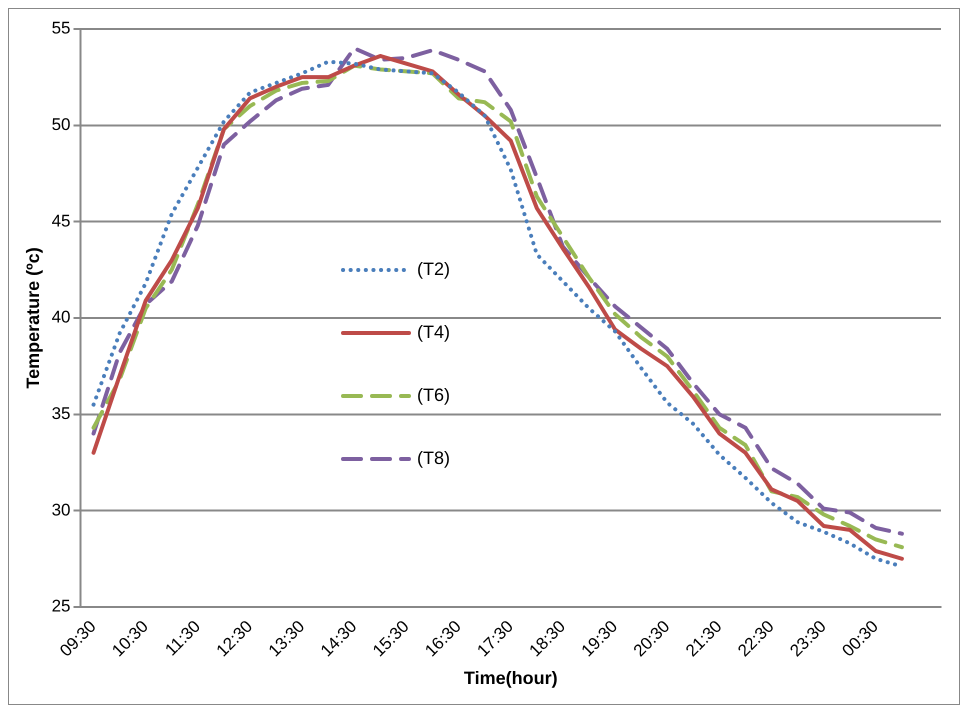 This screenshot has height=711, width=966. Describe the element at coordinates (61, 413) in the screenshot. I see `y-tick-label: 35` at that location.